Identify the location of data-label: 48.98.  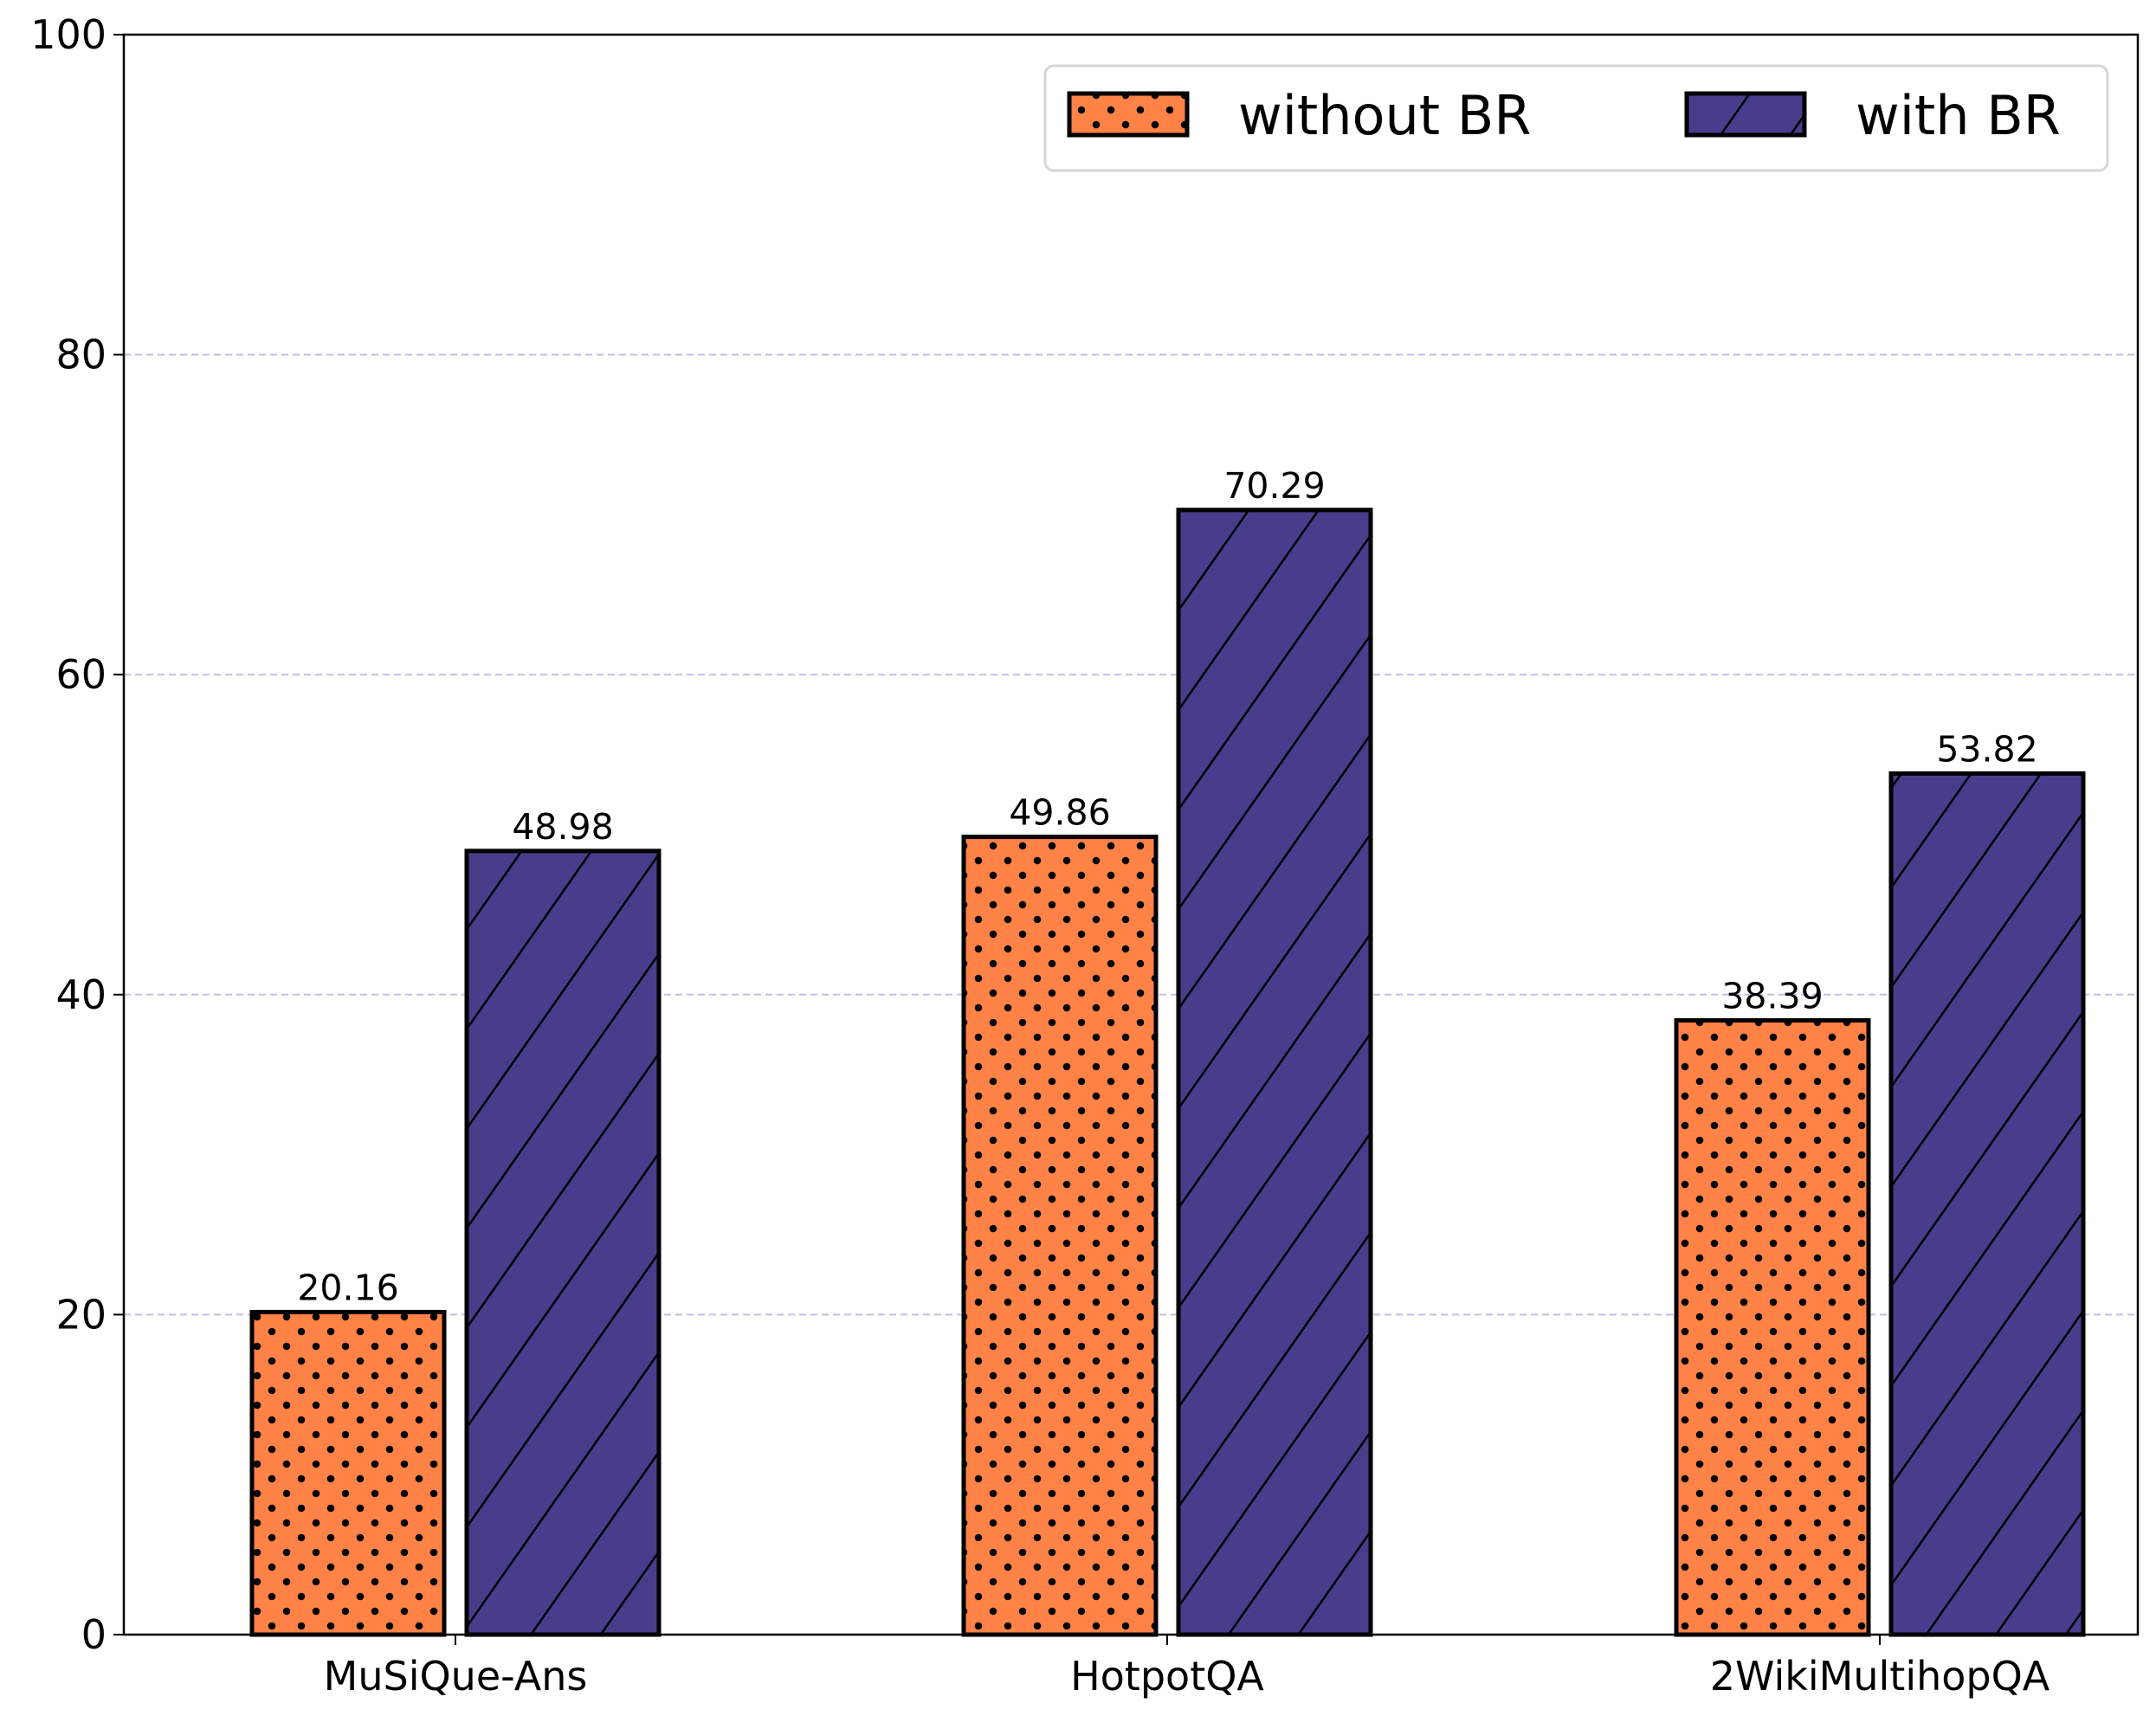
(562, 827).